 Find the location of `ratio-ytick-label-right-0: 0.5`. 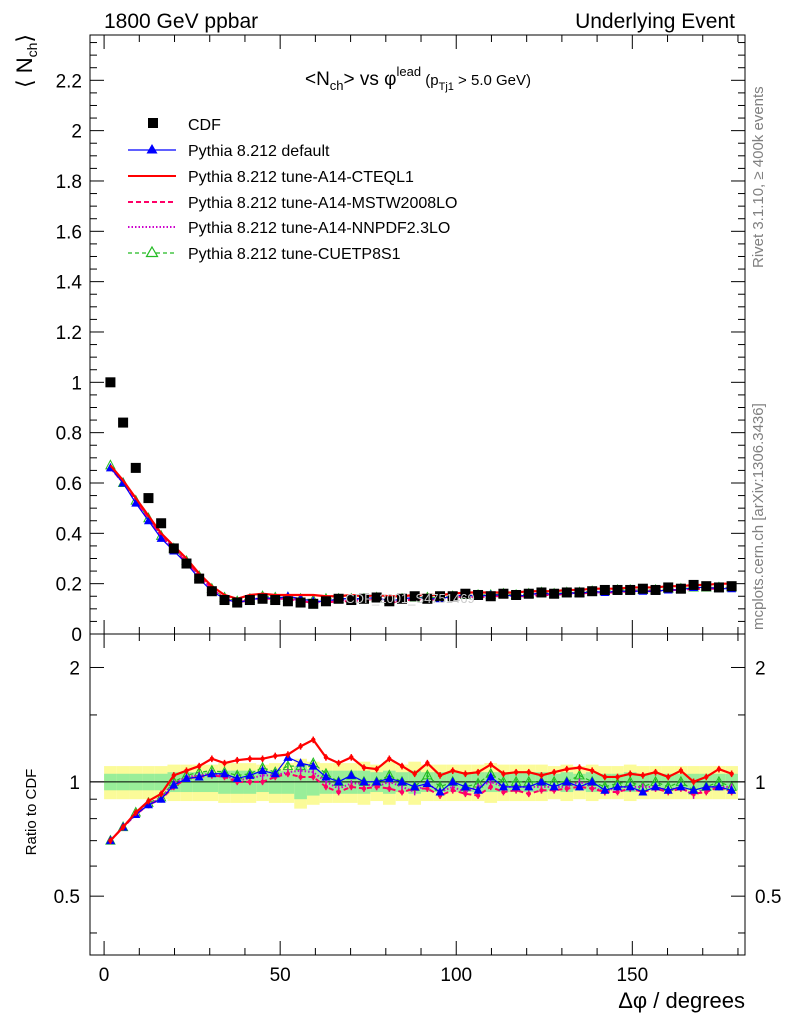

ratio-ytick-label-right-0: 0.5 is located at coordinates (768, 897).